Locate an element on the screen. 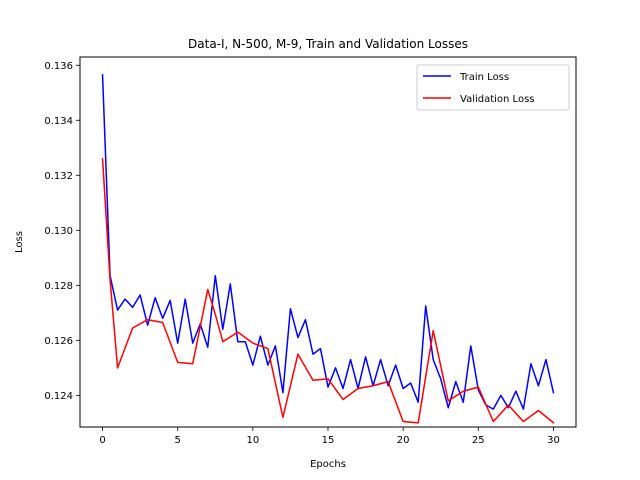  legend-label-validation: Validation Loss is located at coordinates (497, 99).